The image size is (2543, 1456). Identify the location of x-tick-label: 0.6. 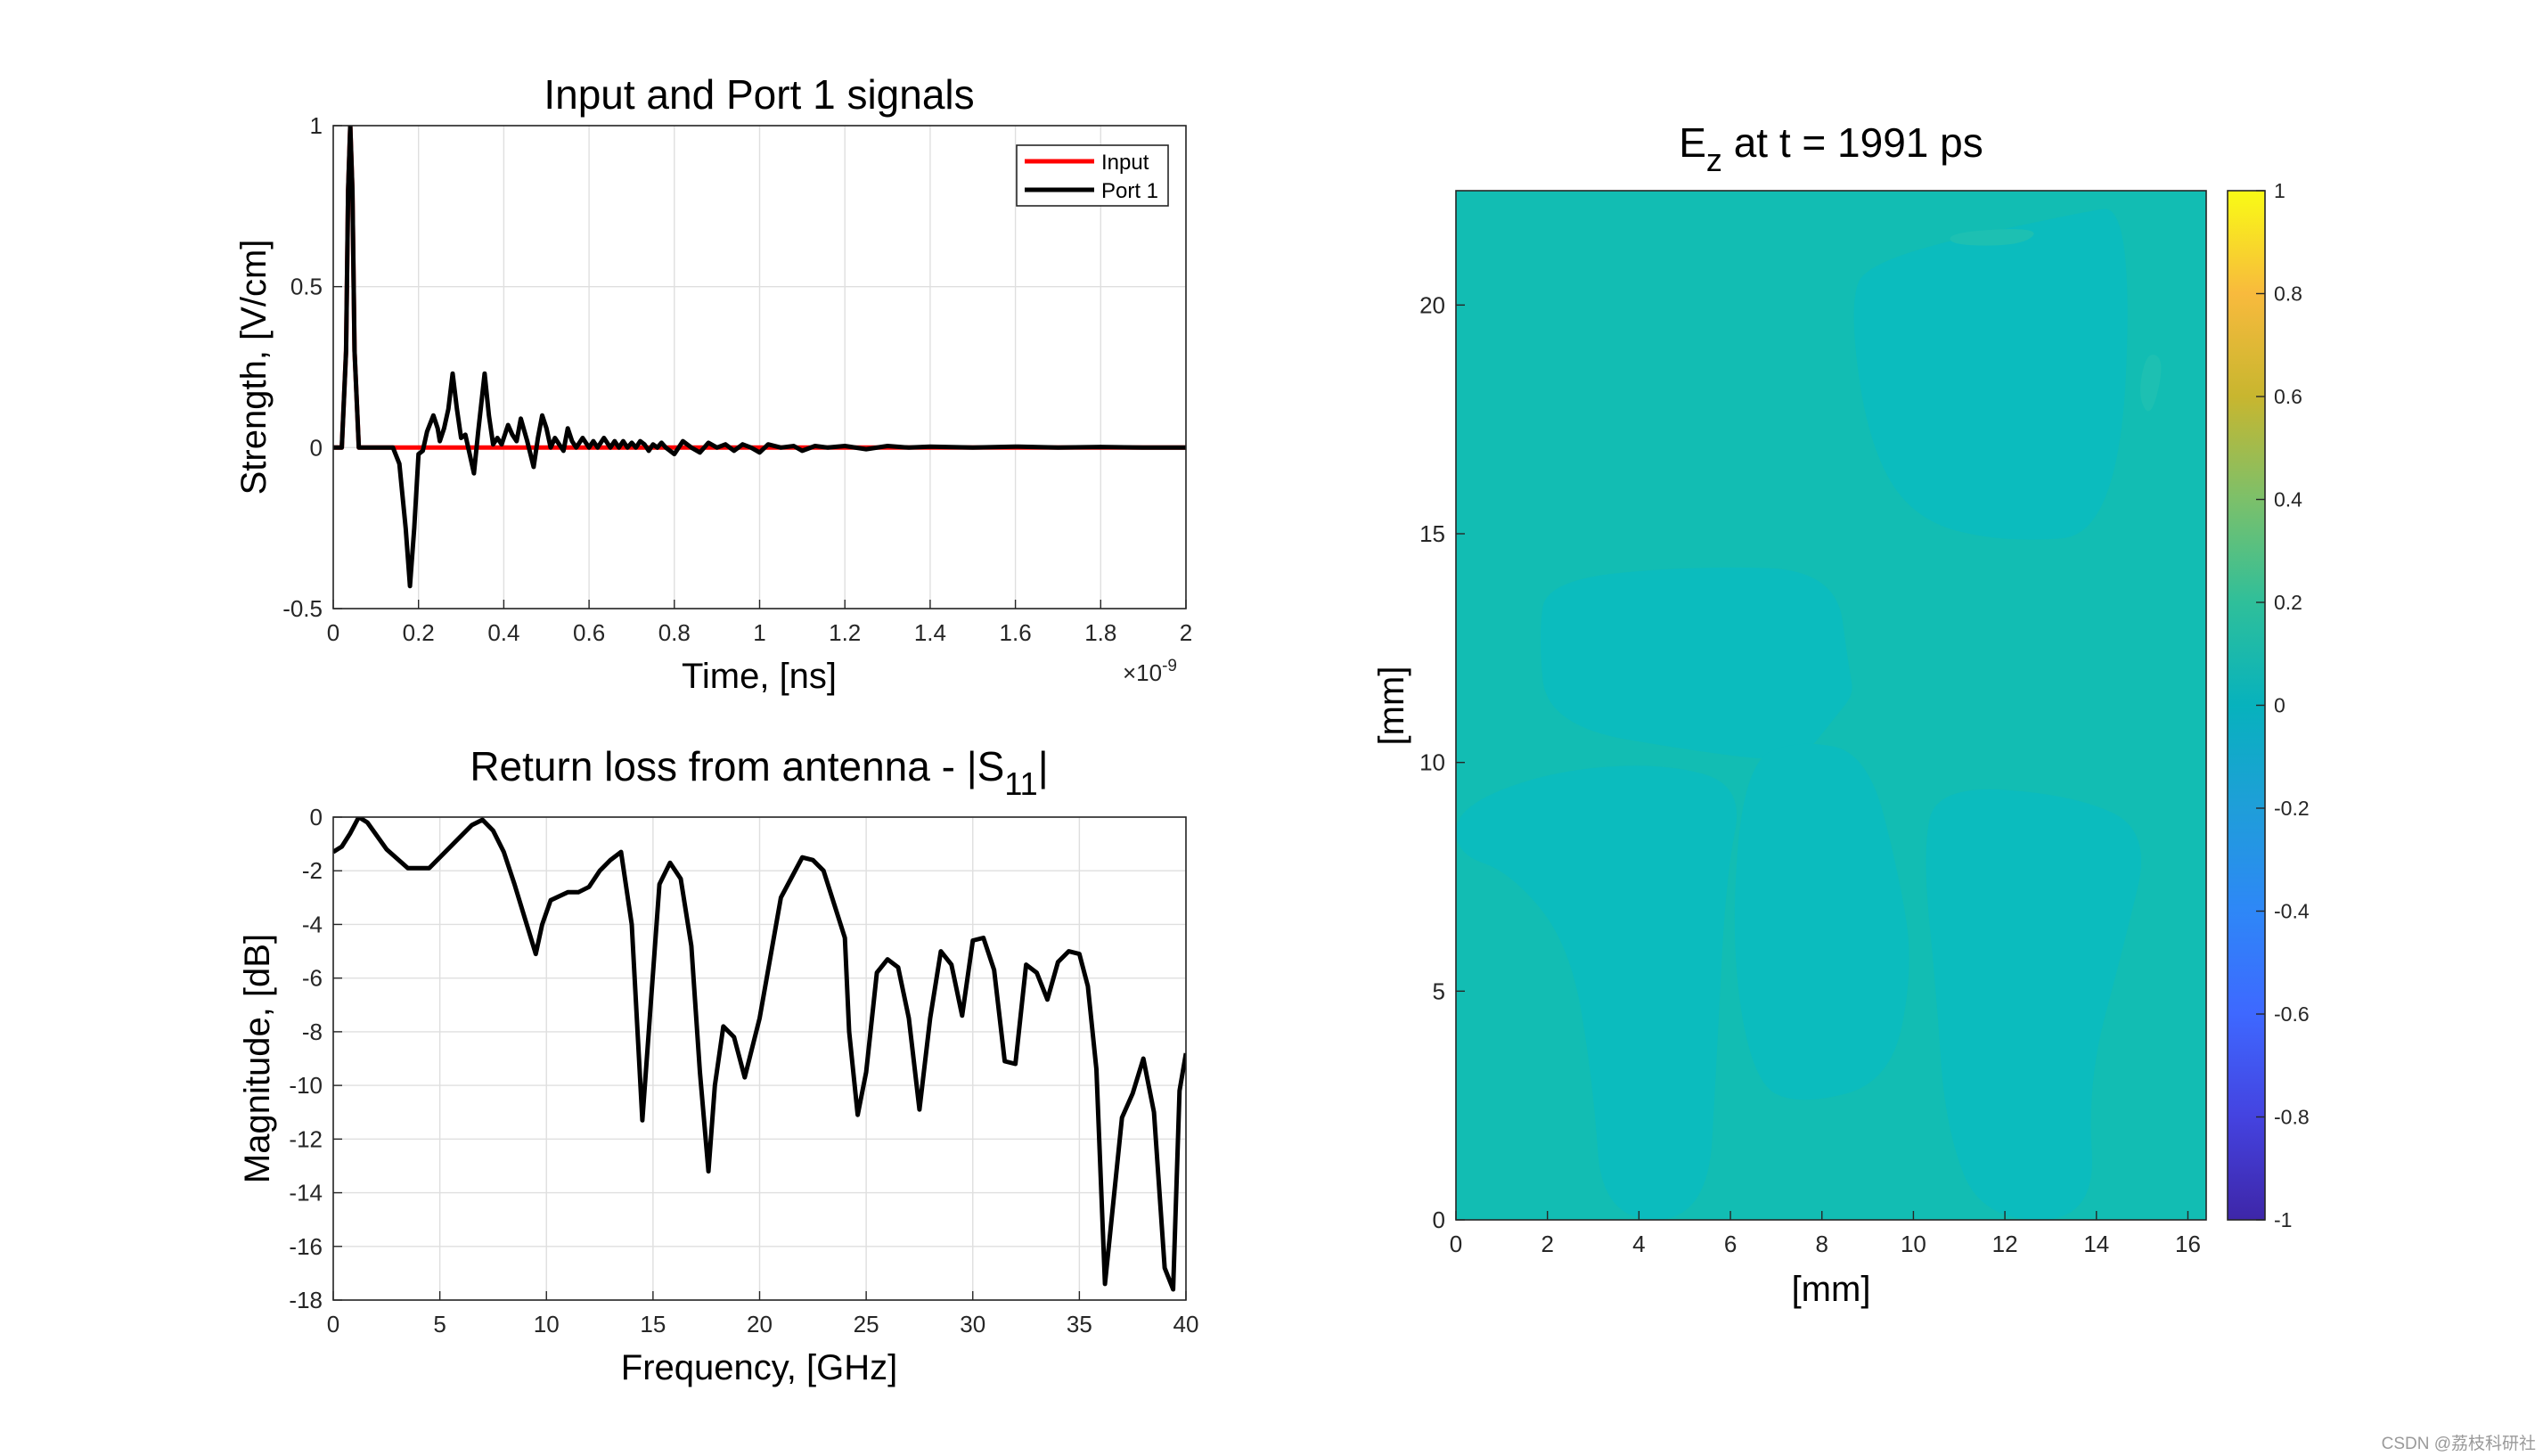
(589, 633).